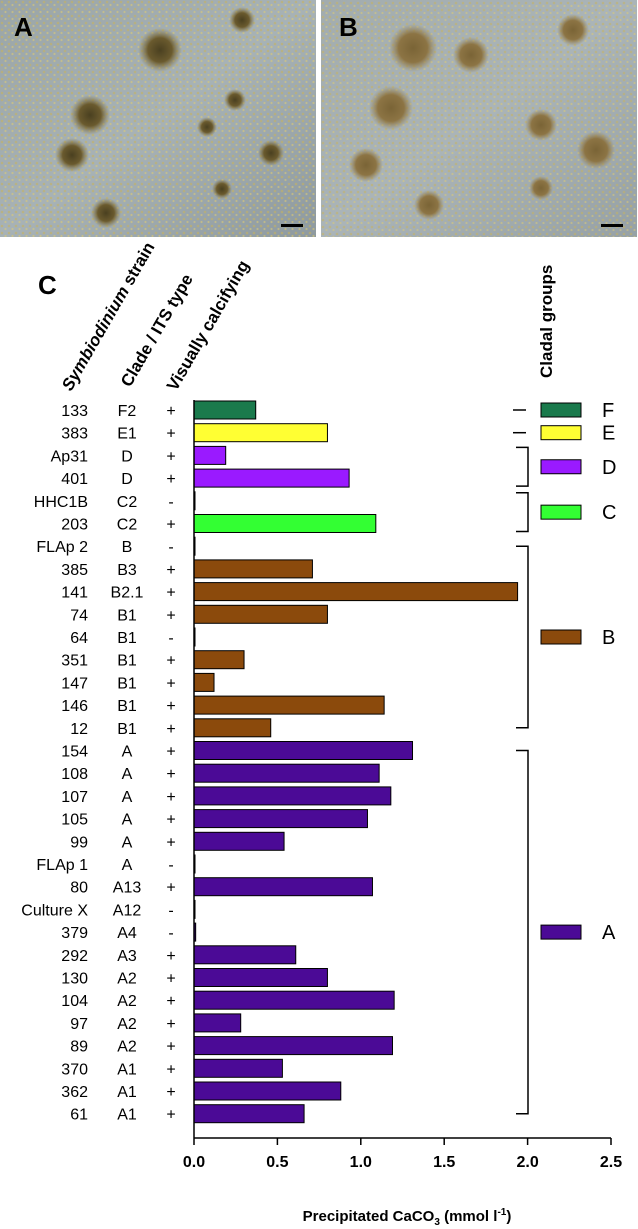  I want to click on strain-label: 105, so click(74, 820).